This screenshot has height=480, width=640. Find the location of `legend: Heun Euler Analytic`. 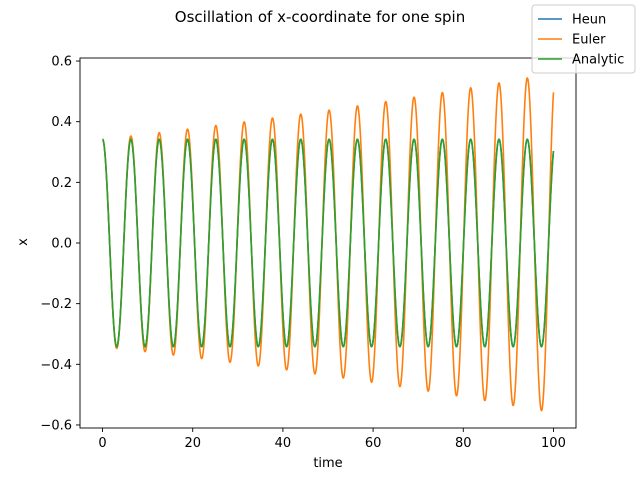

legend: Heun Euler Analytic is located at coordinates (583, 39).